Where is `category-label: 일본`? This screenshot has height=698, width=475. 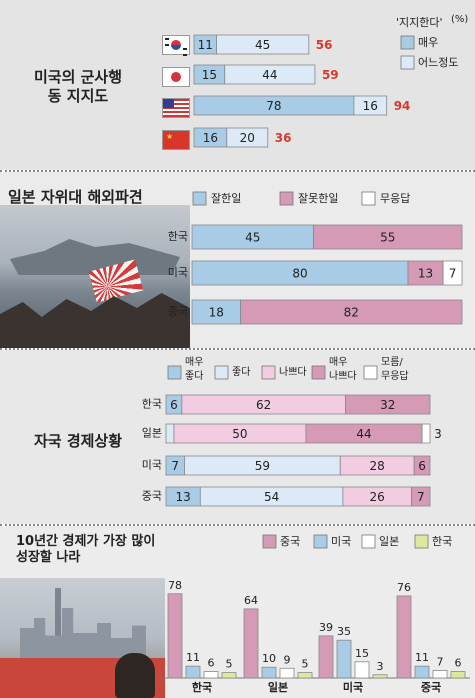 category-label: 일본 is located at coordinates (278, 687).